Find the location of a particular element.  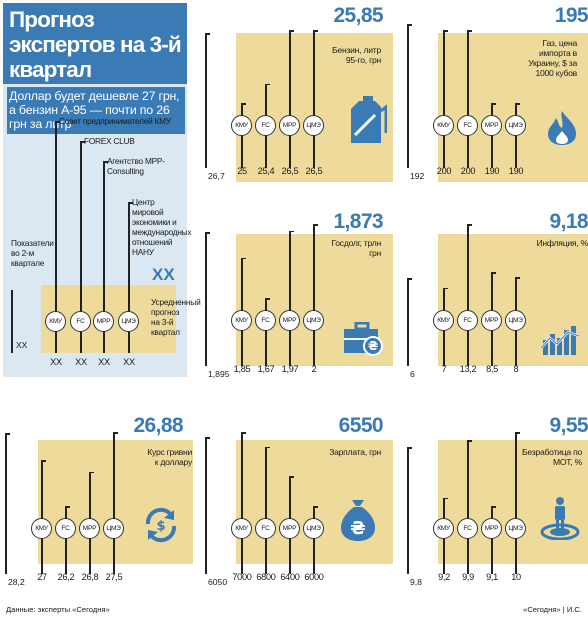

person-target-icon is located at coordinates (560, 520).